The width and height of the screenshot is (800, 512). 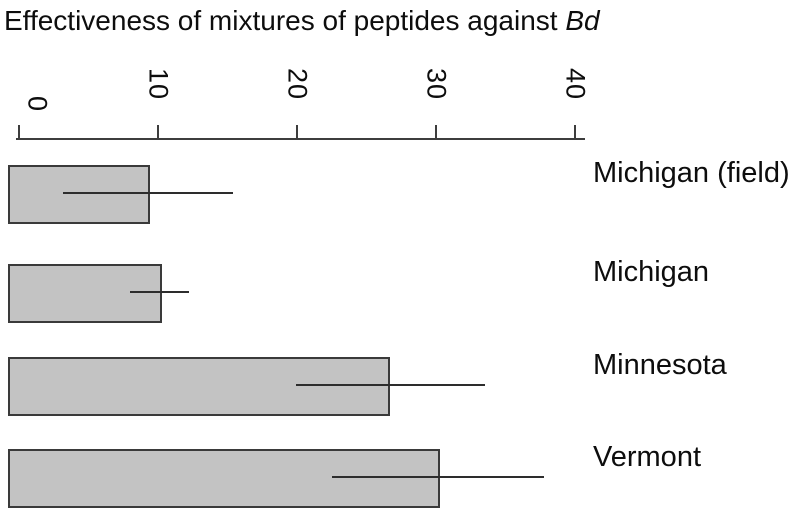 I want to click on bar-michigan-field, so click(x=79, y=194).